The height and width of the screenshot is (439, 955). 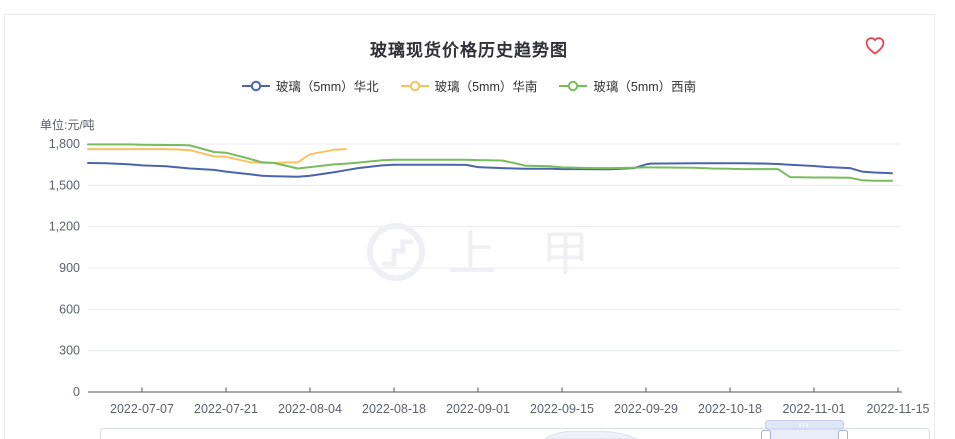 I want to click on datazoom-window, so click(x=804, y=434).